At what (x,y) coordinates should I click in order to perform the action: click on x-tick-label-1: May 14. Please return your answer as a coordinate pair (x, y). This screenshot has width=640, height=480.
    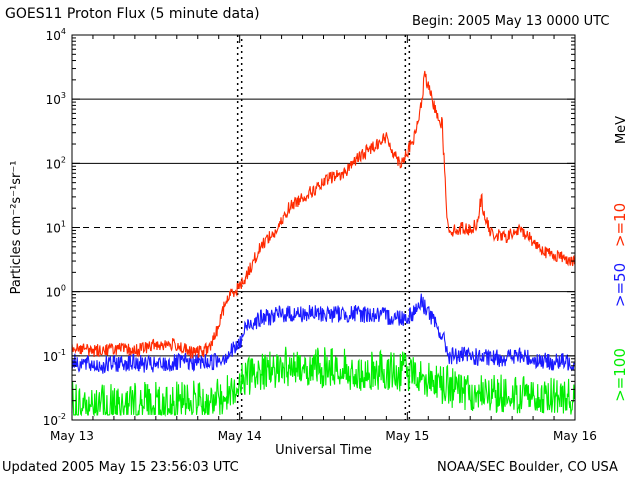
    Looking at the image, I should click on (240, 436).